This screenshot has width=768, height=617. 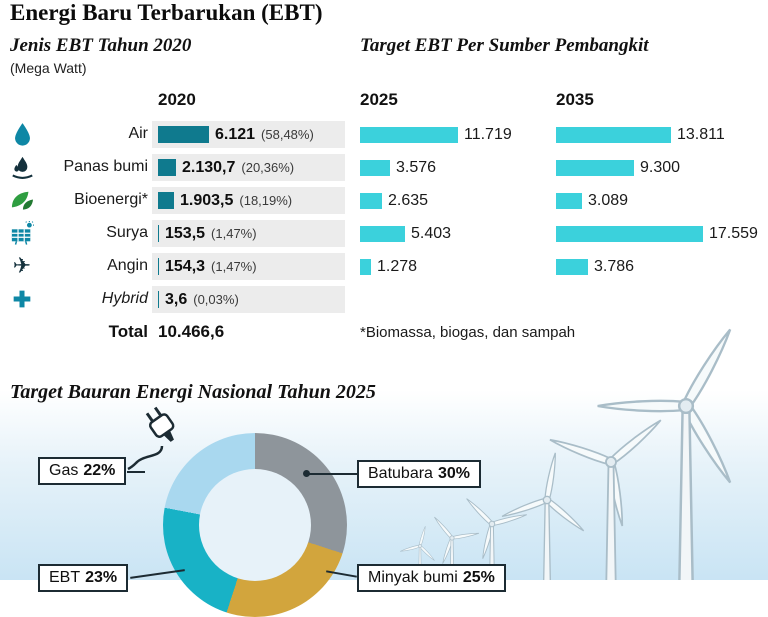 I want to click on donut-hole, so click(x=255, y=525).